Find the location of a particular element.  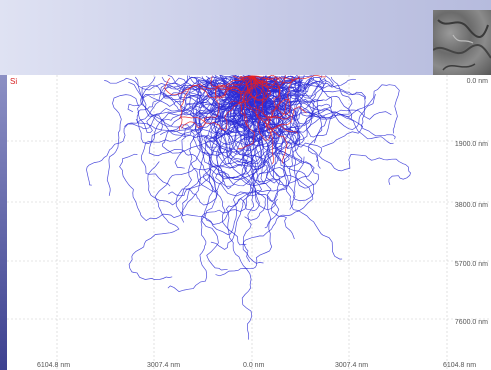

y-tick-label: 1900.0 nm is located at coordinates (471, 144).